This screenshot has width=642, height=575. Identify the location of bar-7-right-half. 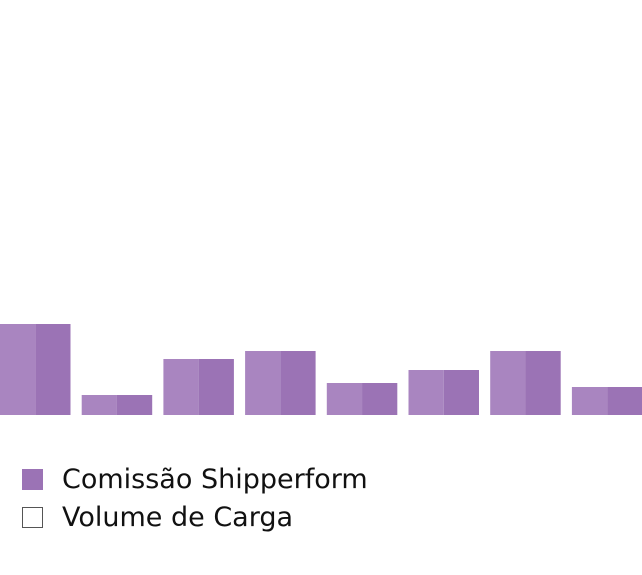
(543, 383).